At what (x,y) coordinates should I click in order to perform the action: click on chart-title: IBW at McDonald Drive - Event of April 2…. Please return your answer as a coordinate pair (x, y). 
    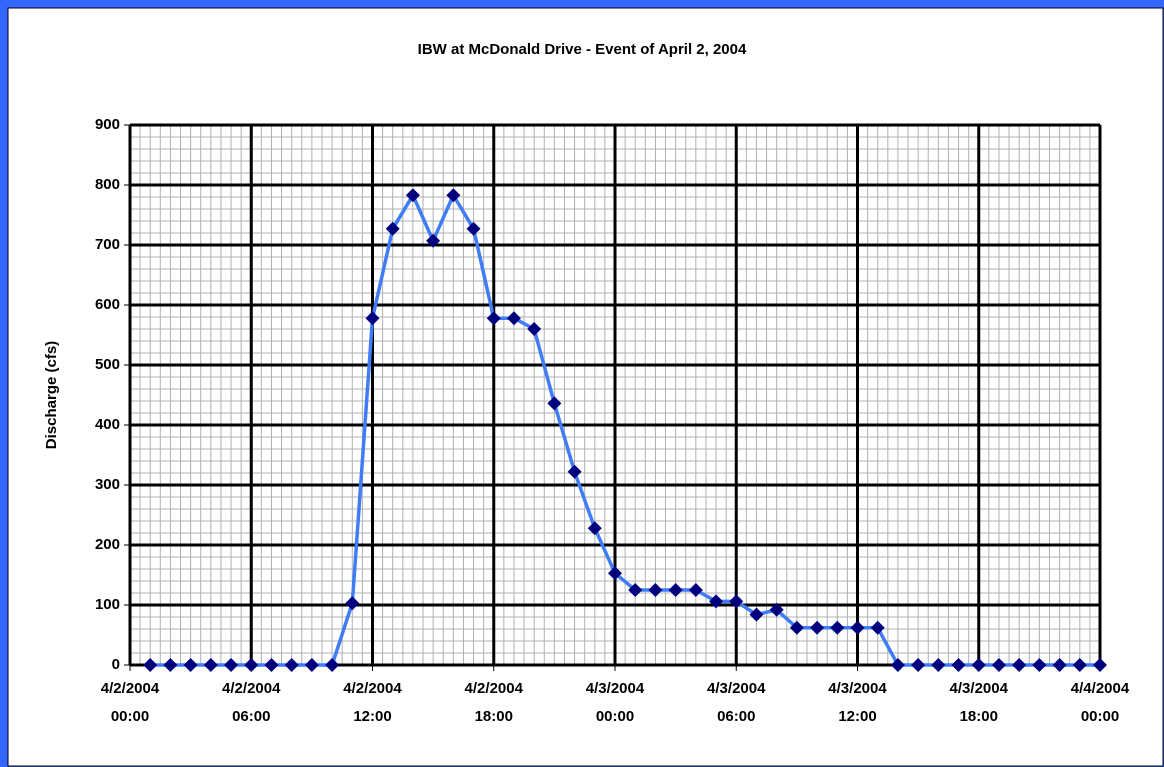
    Looking at the image, I should click on (582, 49).